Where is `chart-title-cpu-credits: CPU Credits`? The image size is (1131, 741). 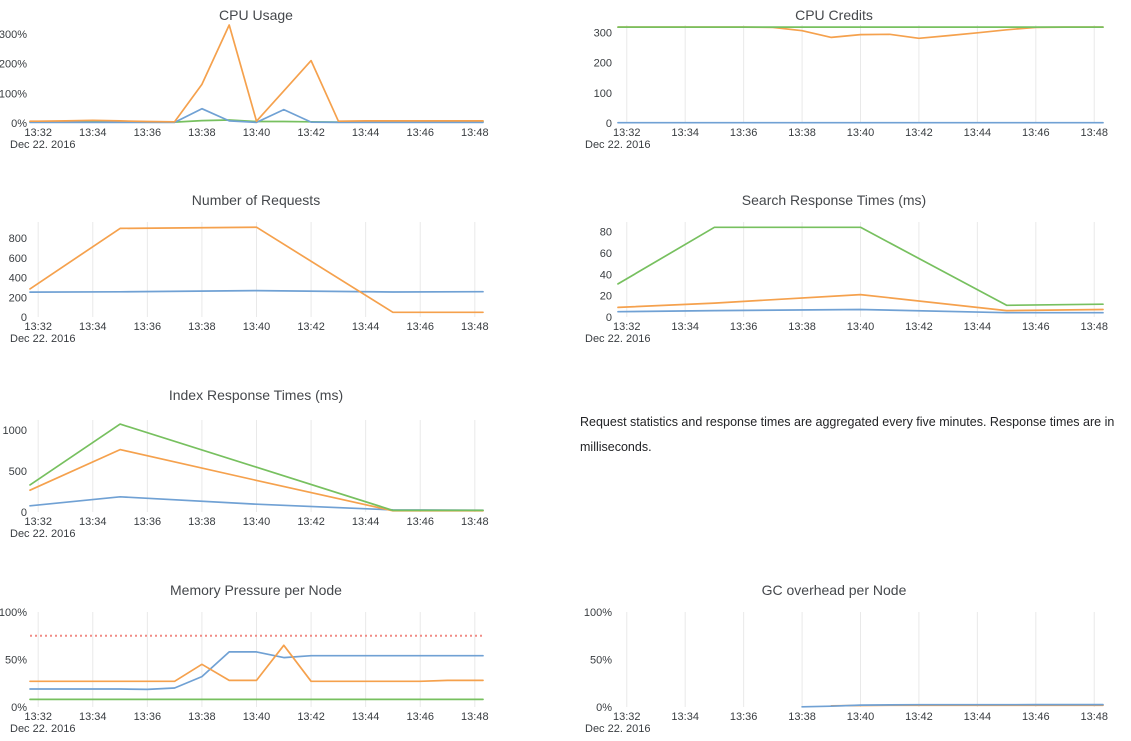 chart-title-cpu-credits: CPU Credits is located at coordinates (834, 15).